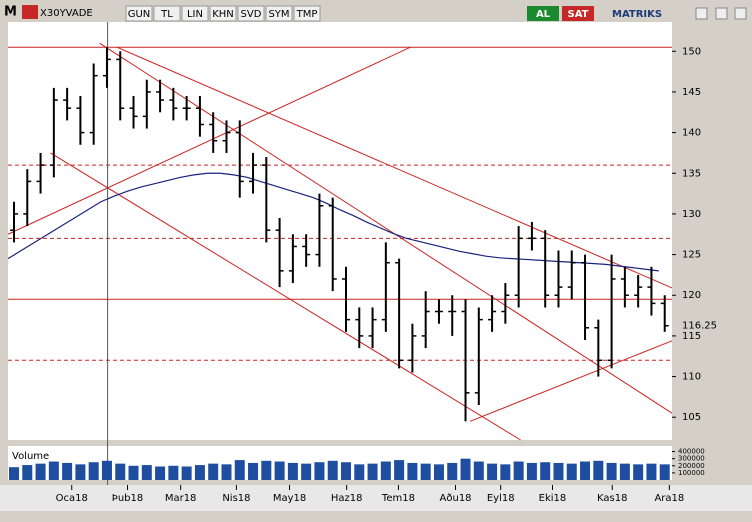  Describe the element at coordinates (571, 381) in the screenshot. I see `trendline` at that location.